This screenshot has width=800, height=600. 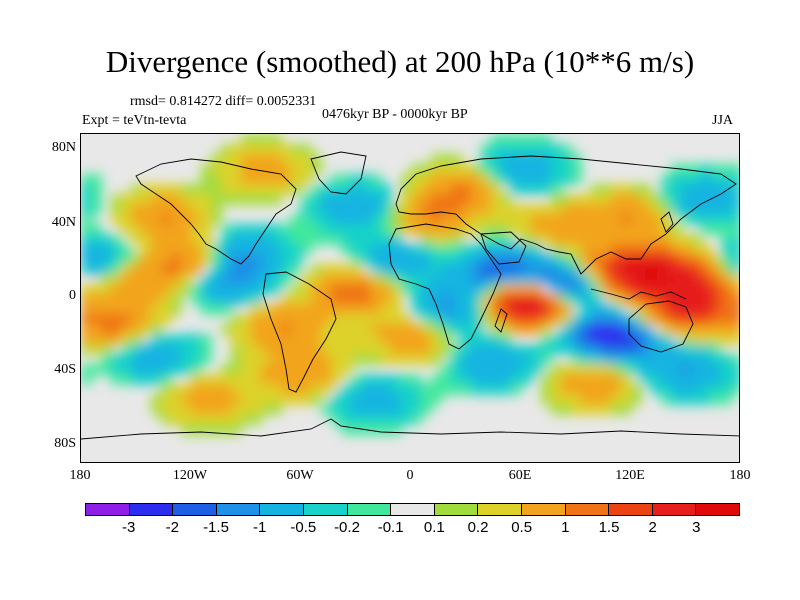 What do you see at coordinates (434, 527) in the screenshot?
I see `colorbar-label: 0.1` at bounding box center [434, 527].